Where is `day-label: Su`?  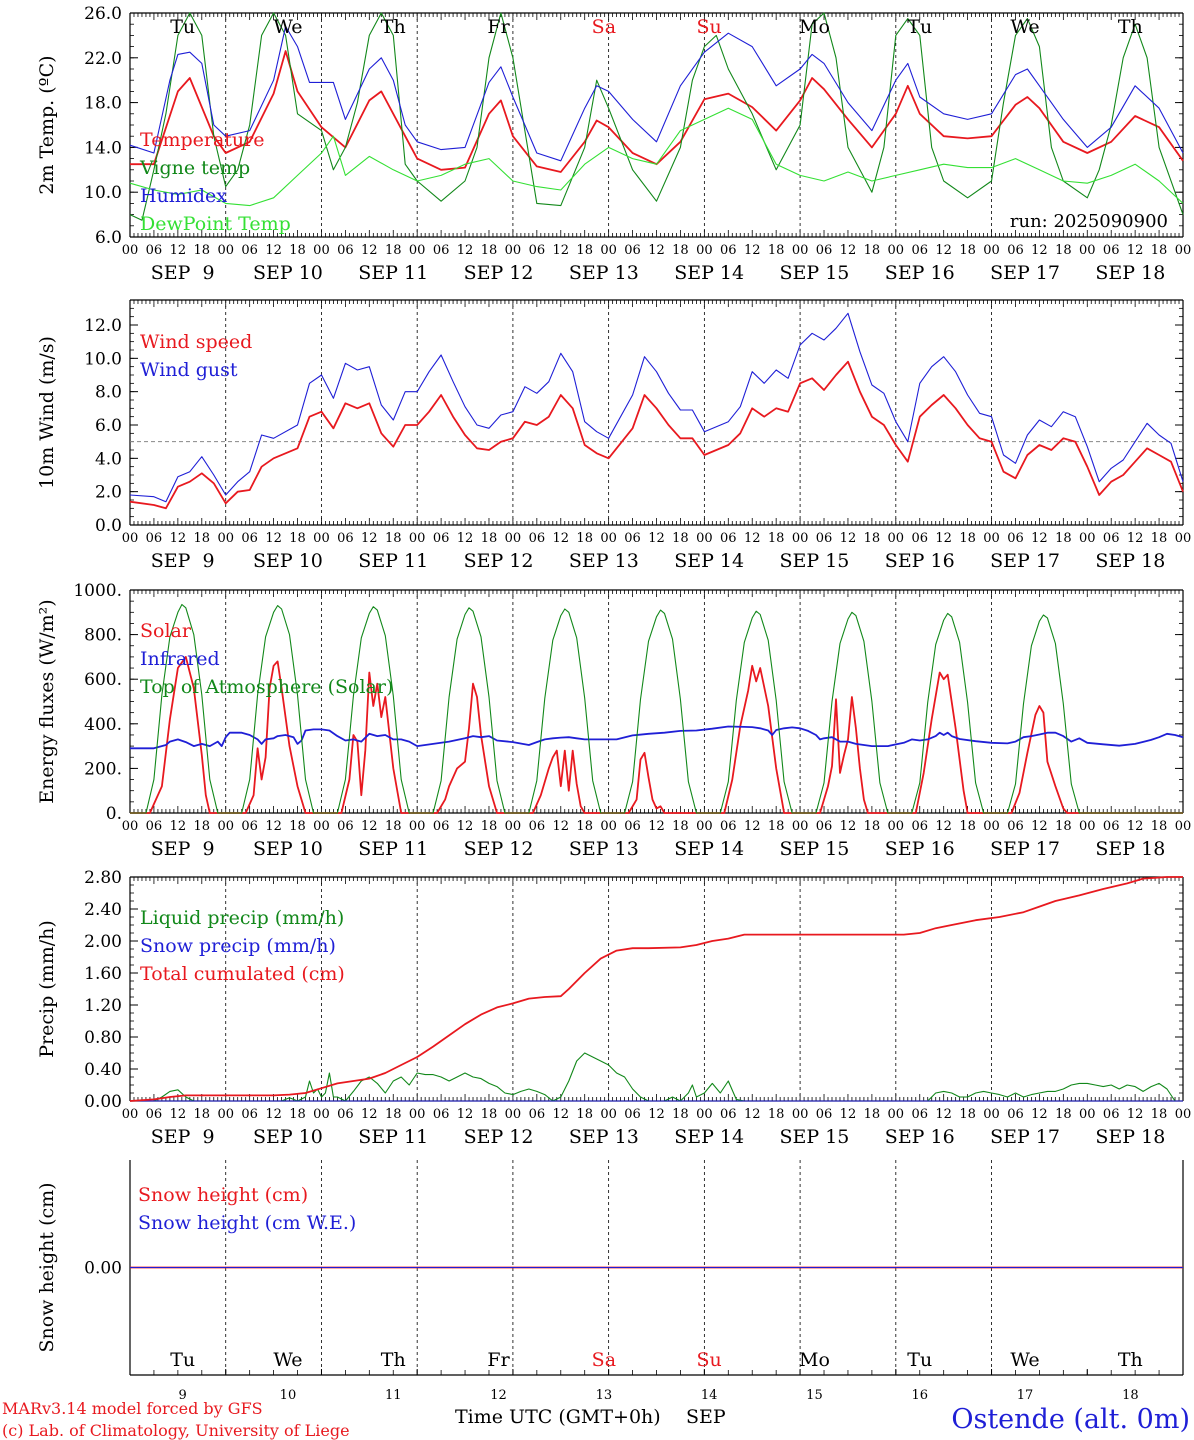
day-label: Su is located at coordinates (709, 1360).